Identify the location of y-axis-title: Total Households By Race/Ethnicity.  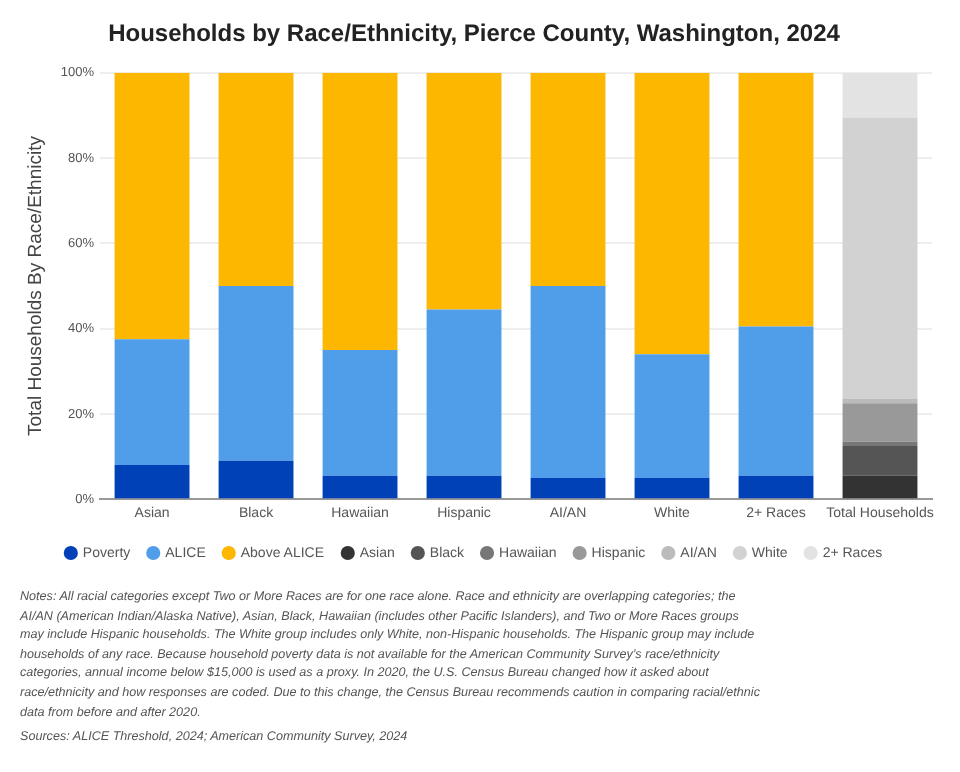
(35, 285).